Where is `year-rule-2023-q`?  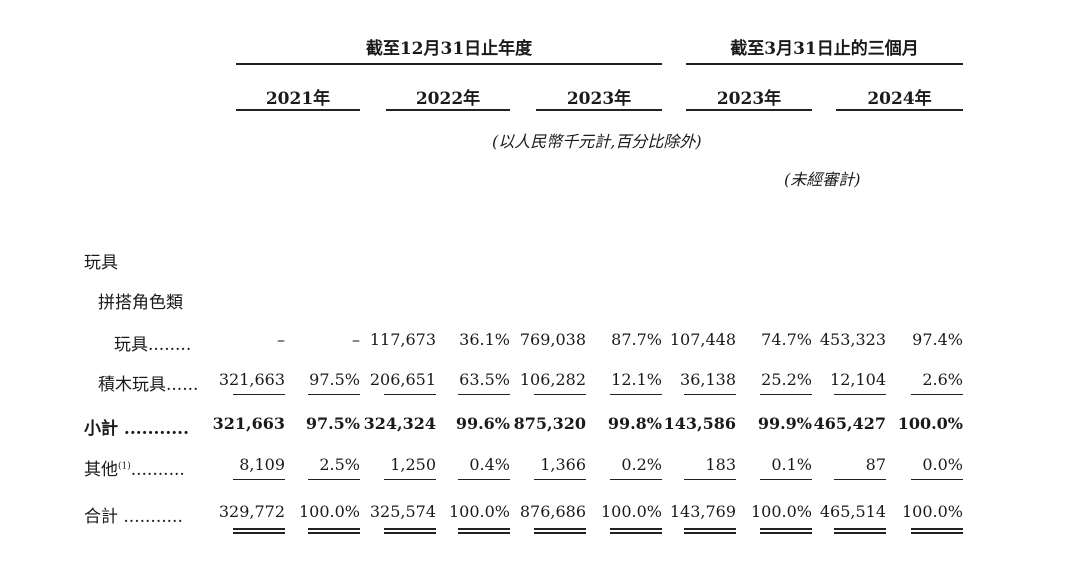
year-rule-2023-q is located at coordinates (749, 110).